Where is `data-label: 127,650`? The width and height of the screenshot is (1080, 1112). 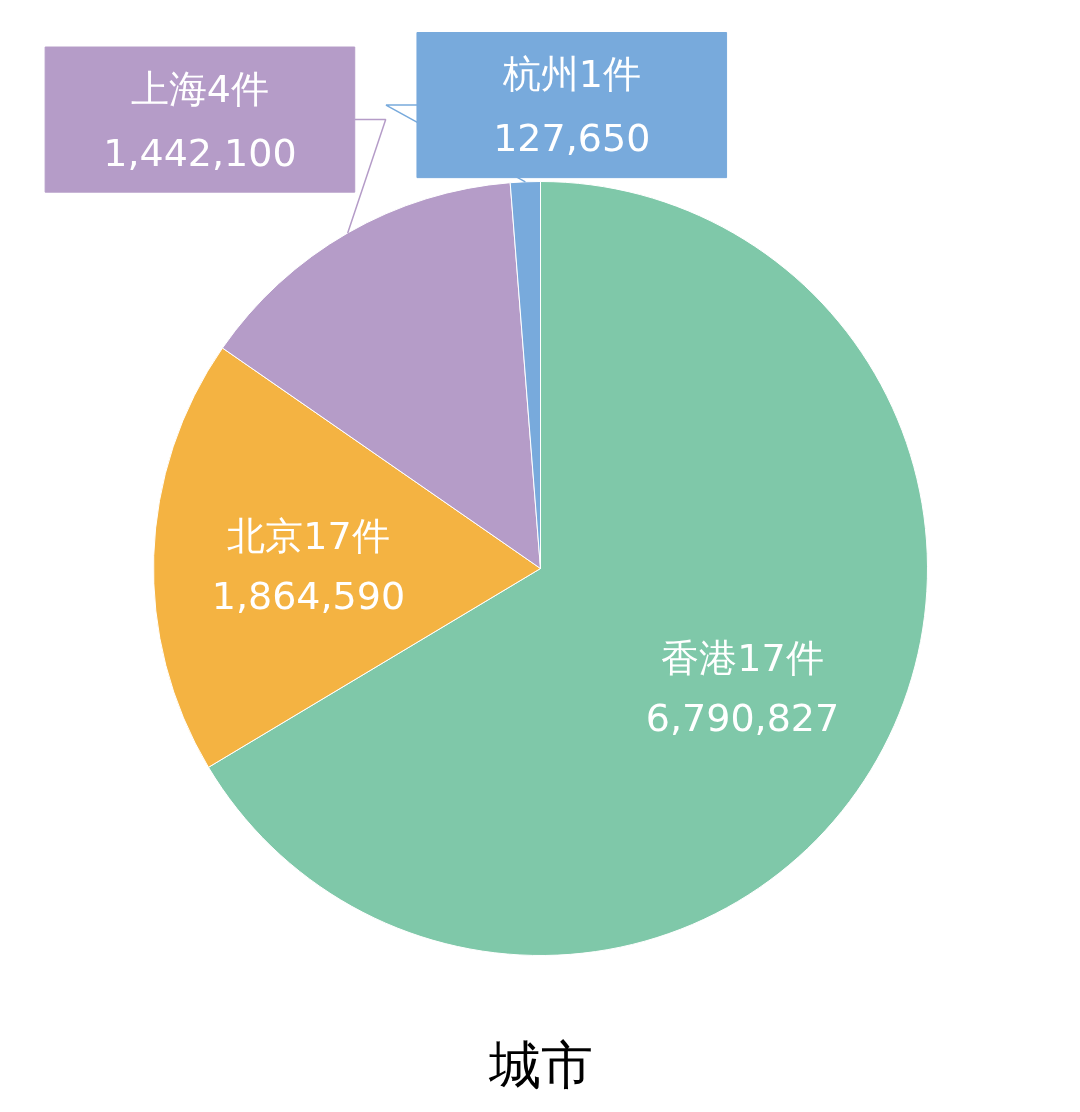 data-label: 127,650 is located at coordinates (572, 138).